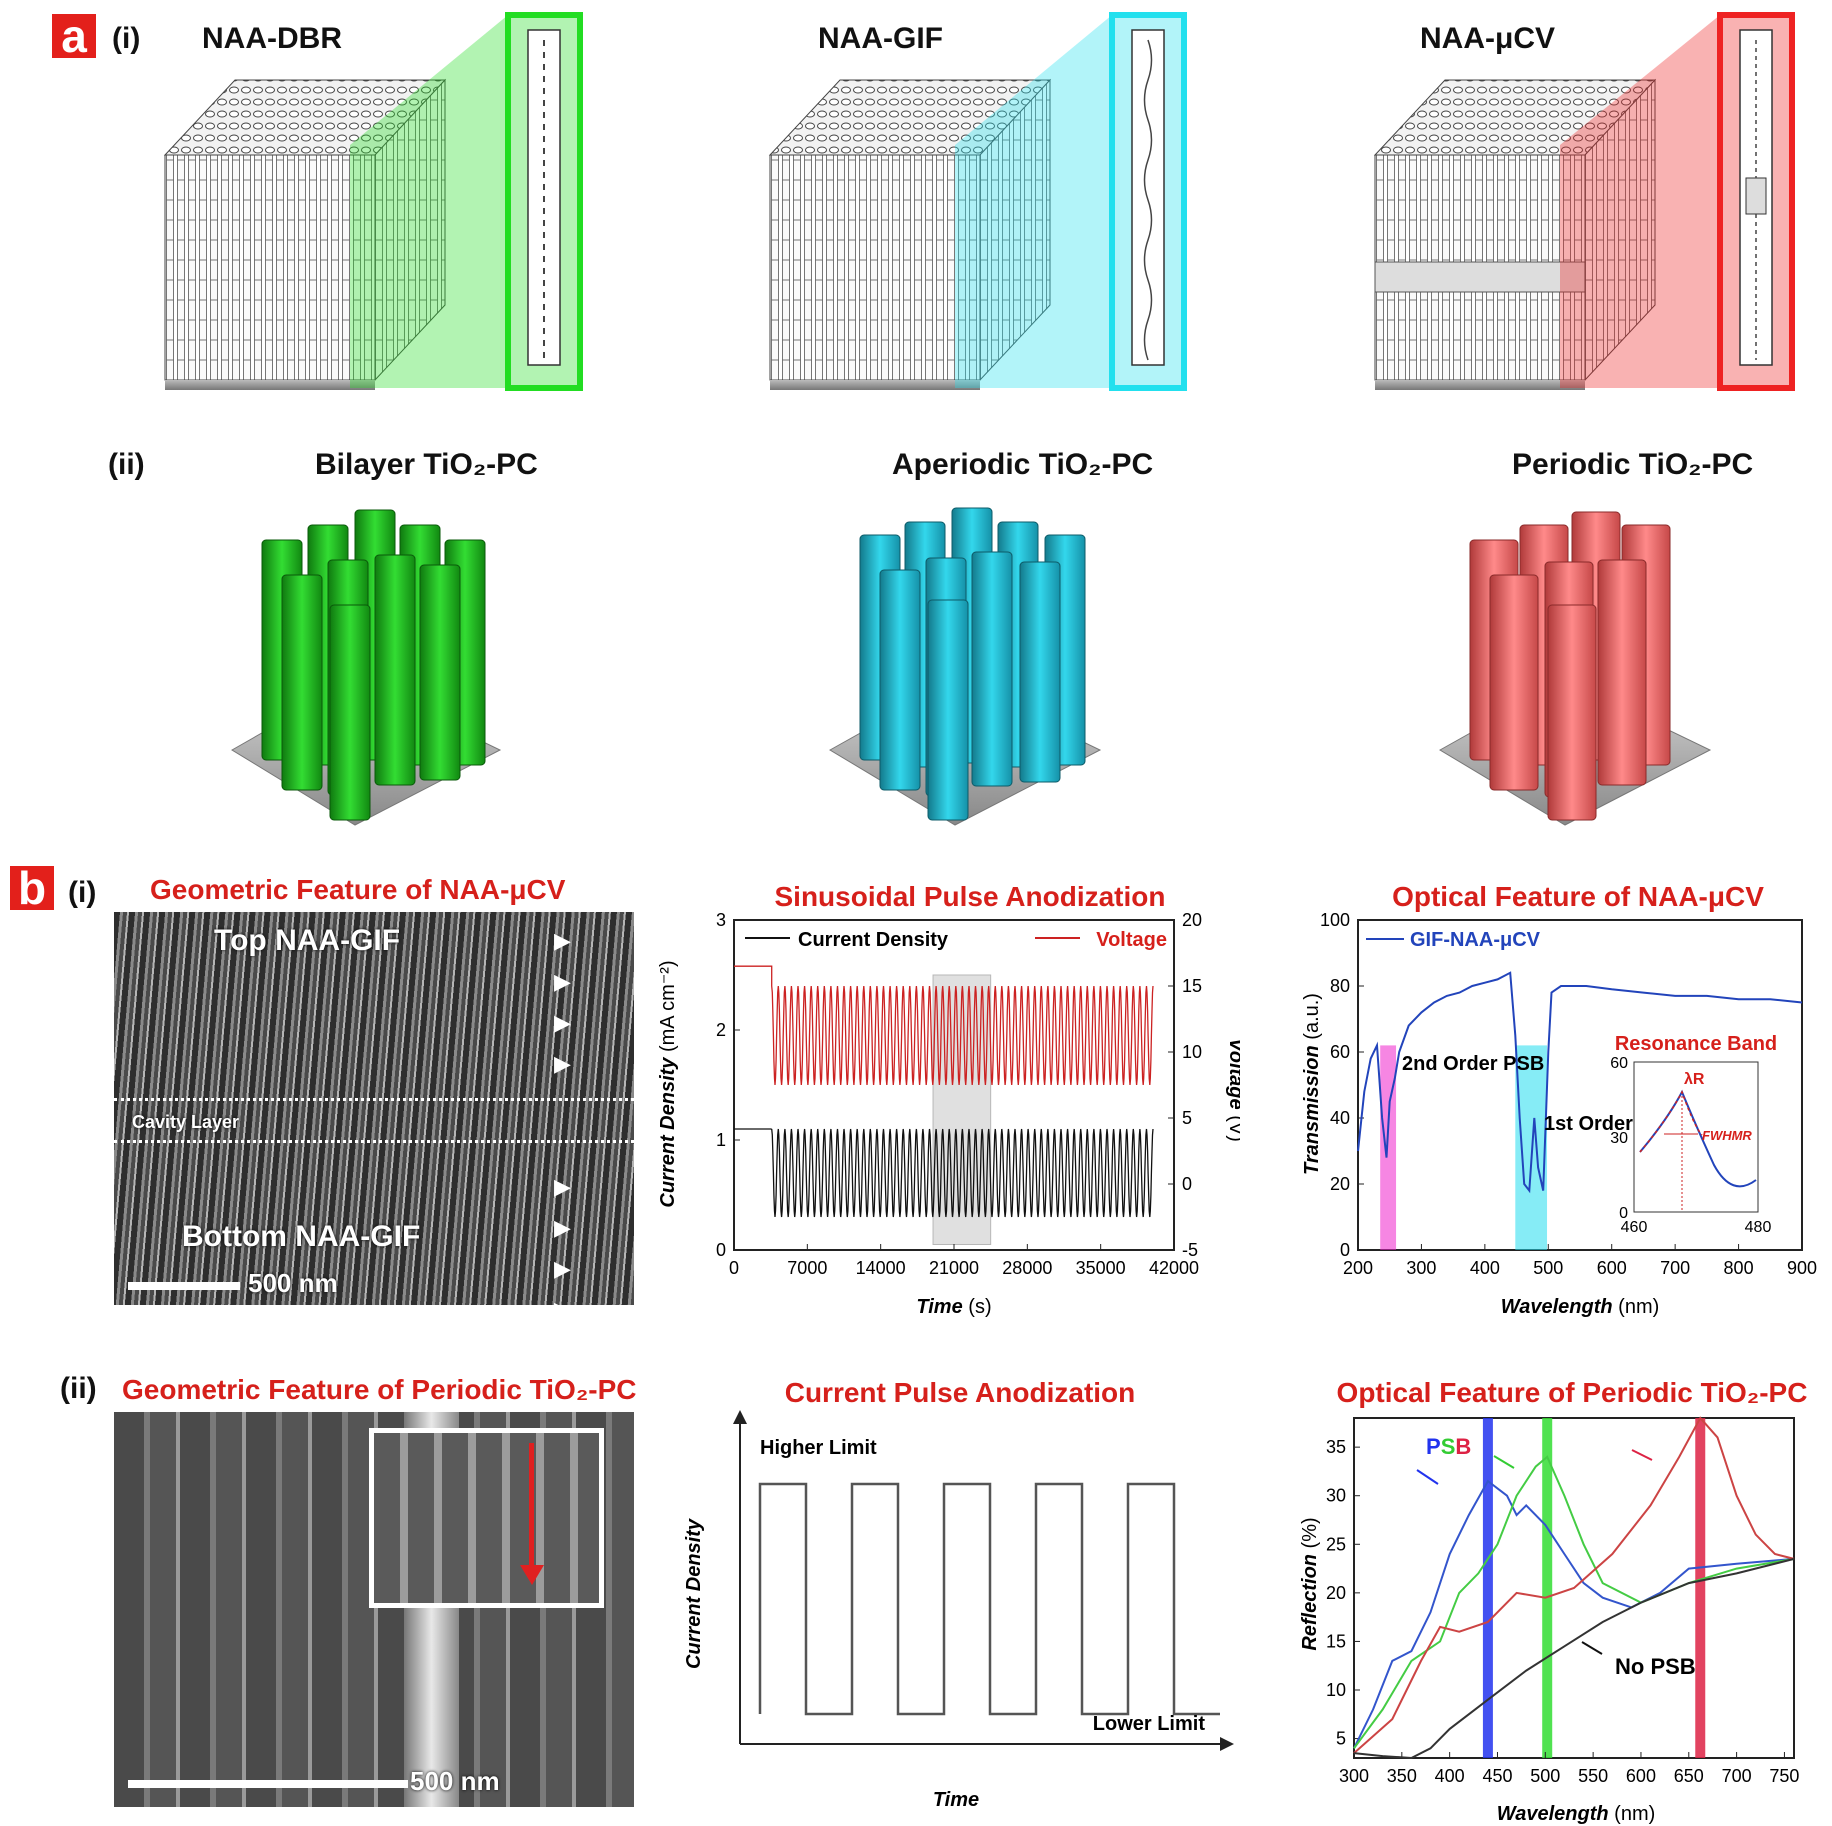 The height and width of the screenshot is (1826, 1832). I want to click on periodic-pc-model, so click(1575, 668).